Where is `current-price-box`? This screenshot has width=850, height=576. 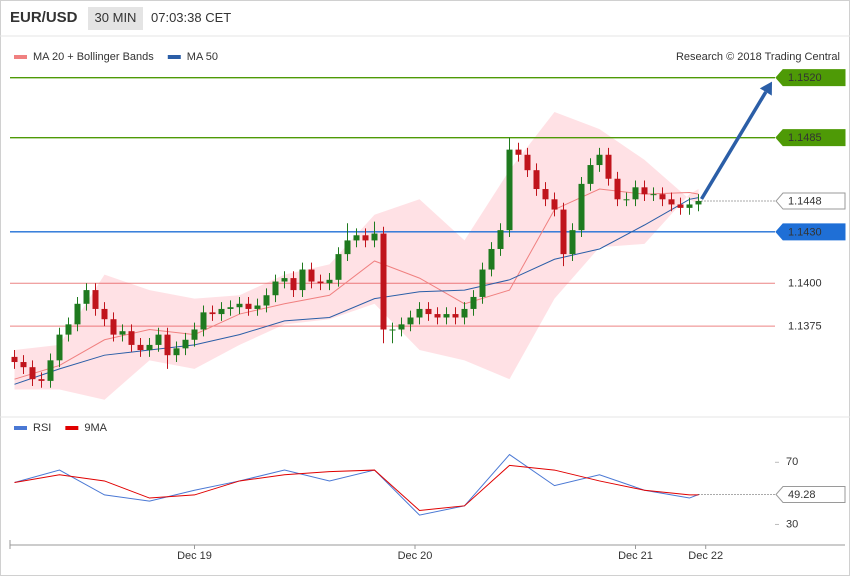 current-price-box is located at coordinates (810, 201).